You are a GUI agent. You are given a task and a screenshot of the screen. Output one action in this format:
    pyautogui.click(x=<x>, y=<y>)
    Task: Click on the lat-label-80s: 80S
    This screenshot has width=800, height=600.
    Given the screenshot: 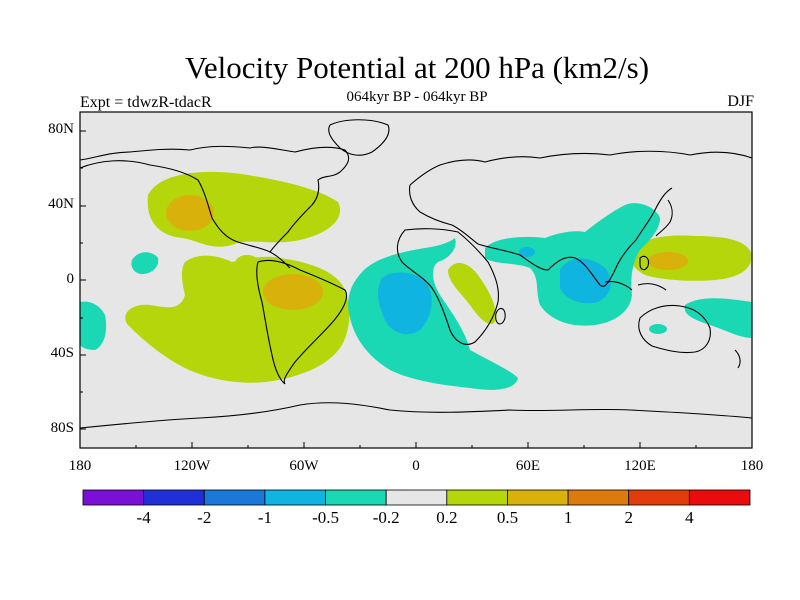 What is the action you would take?
    pyautogui.click(x=62, y=428)
    